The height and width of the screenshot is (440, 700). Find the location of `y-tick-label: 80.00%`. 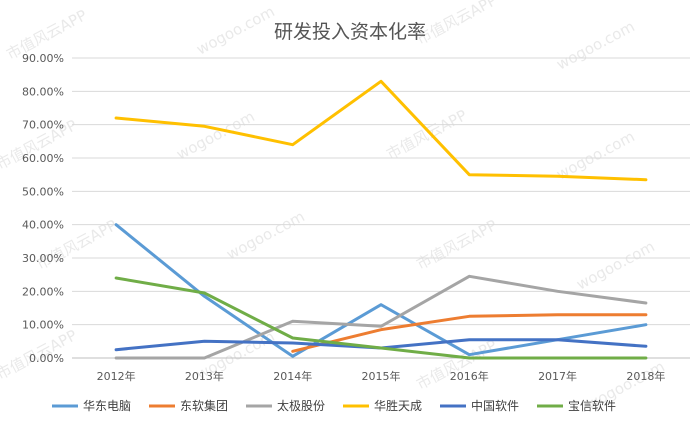

y-tick-label: 80.00% is located at coordinates (43, 91).